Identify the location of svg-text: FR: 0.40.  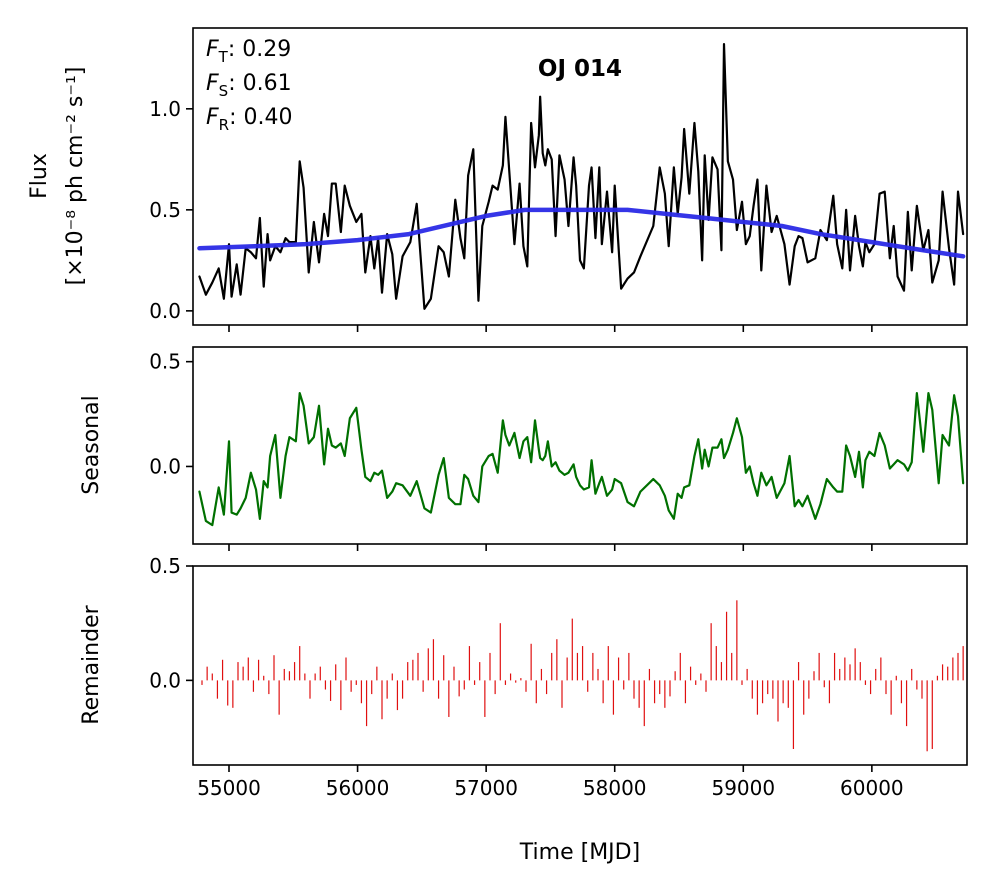
(249, 119).